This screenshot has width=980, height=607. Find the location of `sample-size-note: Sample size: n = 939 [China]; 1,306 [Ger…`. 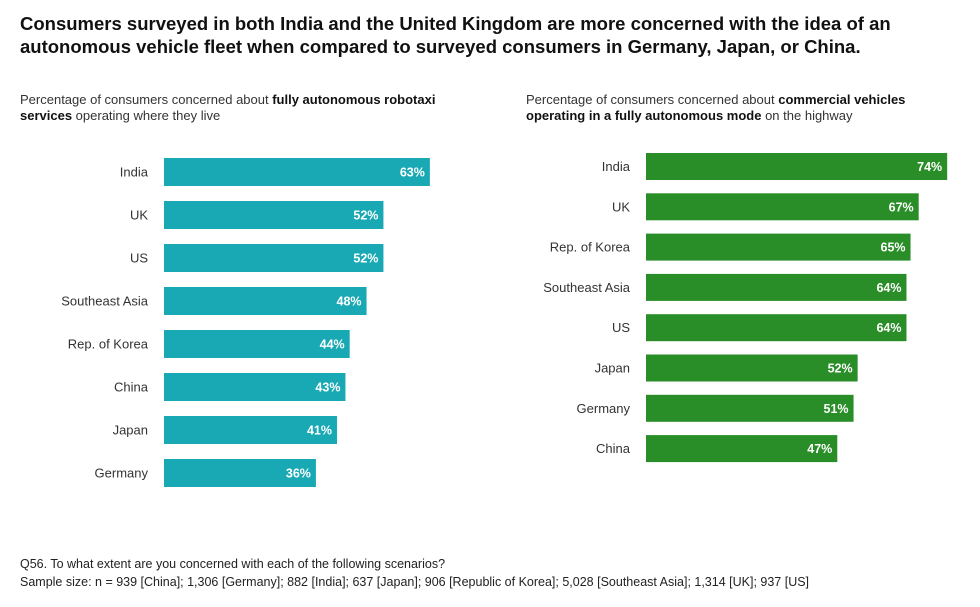

sample-size-note: Sample size: n = 939 [China]; 1,306 [Ger… is located at coordinates (415, 582).